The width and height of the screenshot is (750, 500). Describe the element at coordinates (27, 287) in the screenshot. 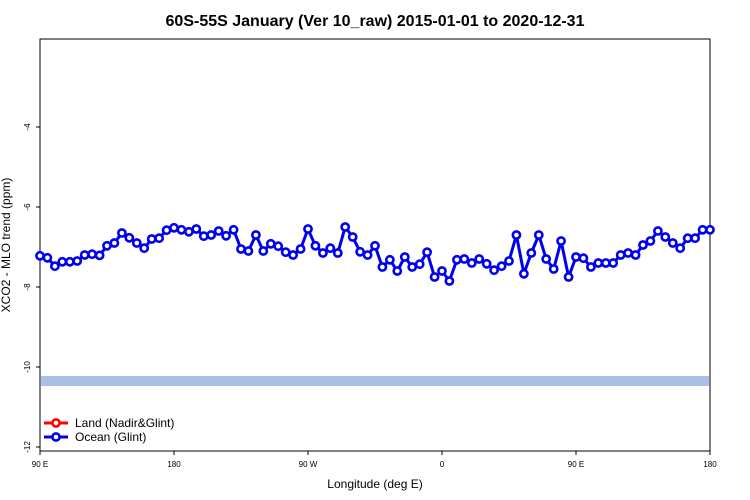

I see `y-tick-label: -8` at that location.